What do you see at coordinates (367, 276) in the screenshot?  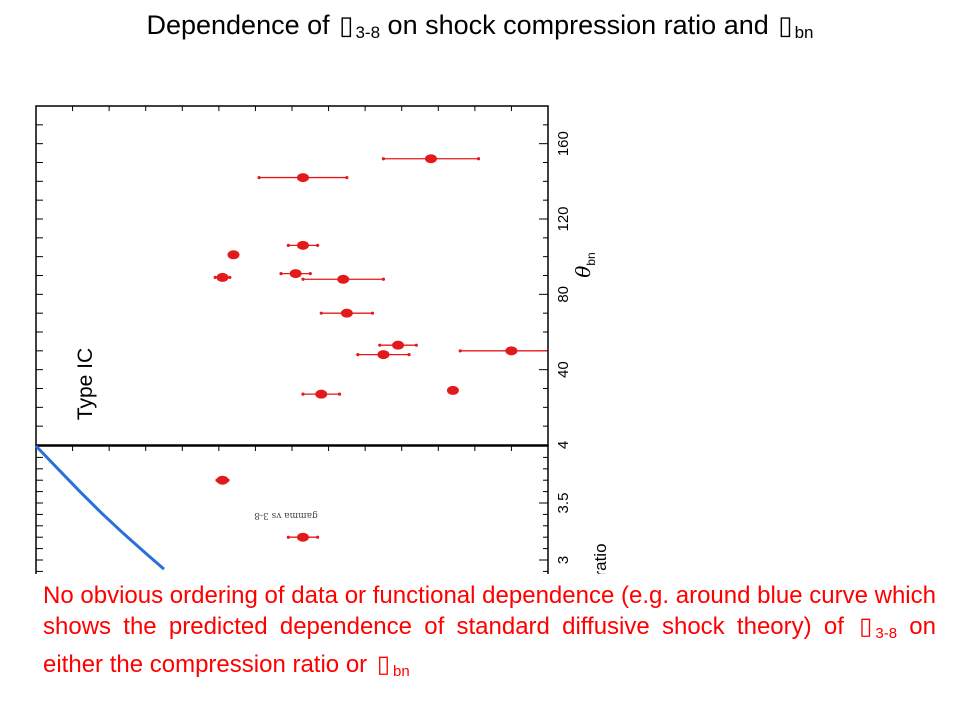 I see `top-data-points` at bounding box center [367, 276].